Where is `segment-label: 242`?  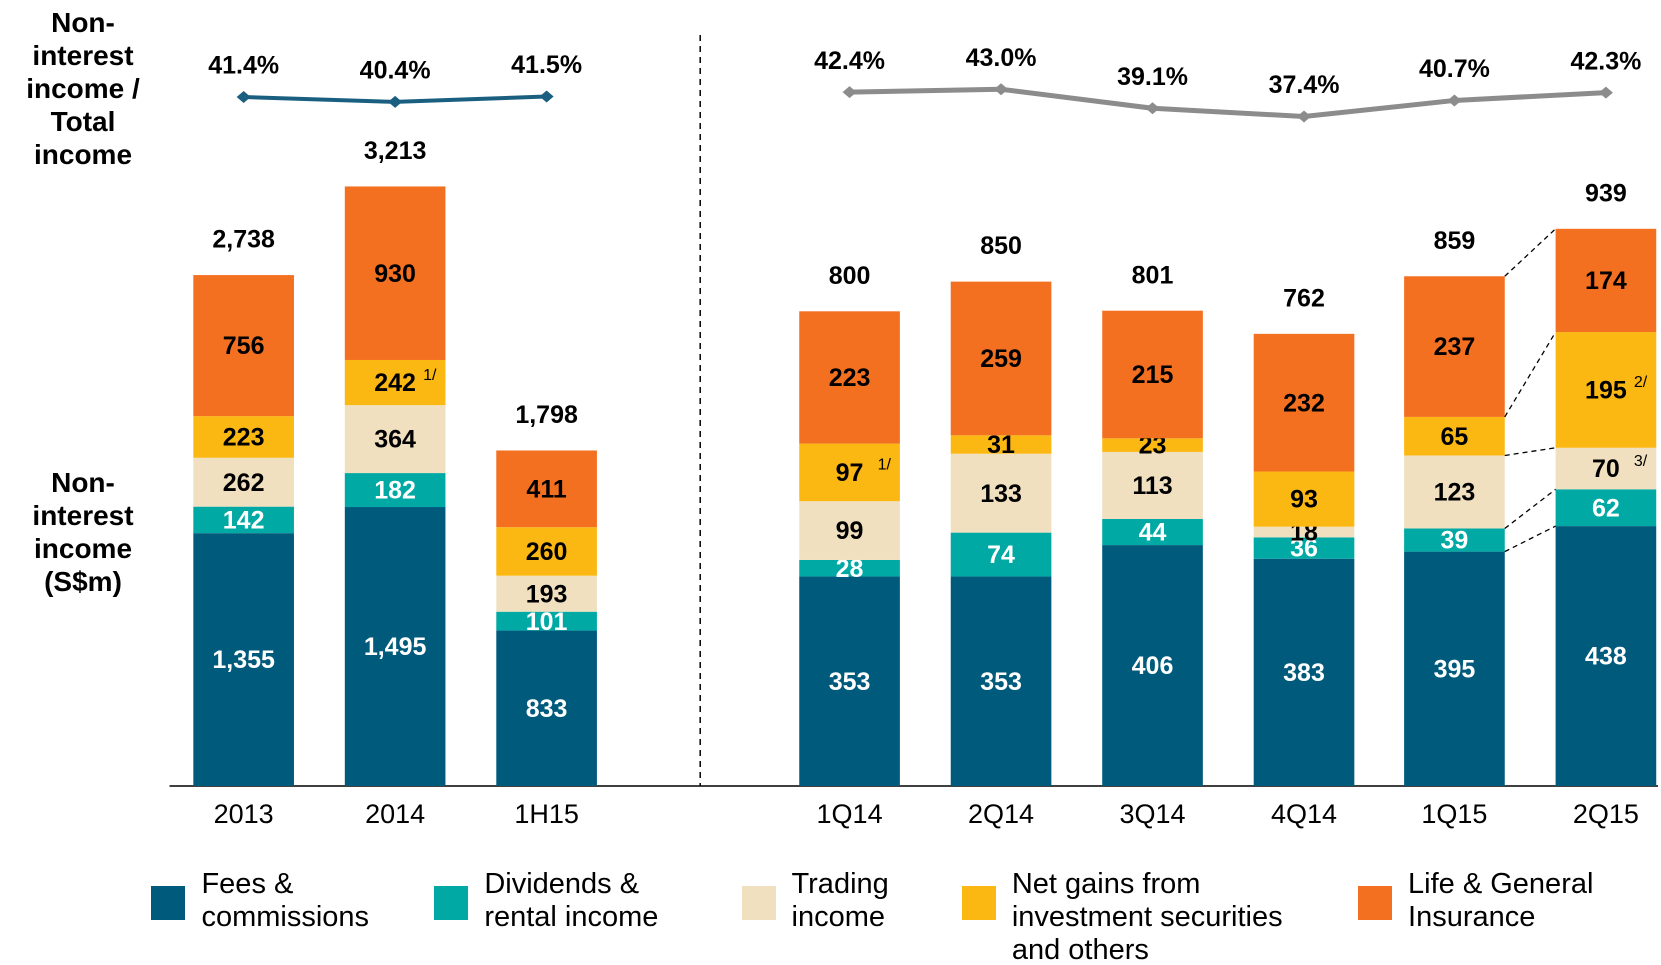 segment-label: 242 is located at coordinates (395, 383).